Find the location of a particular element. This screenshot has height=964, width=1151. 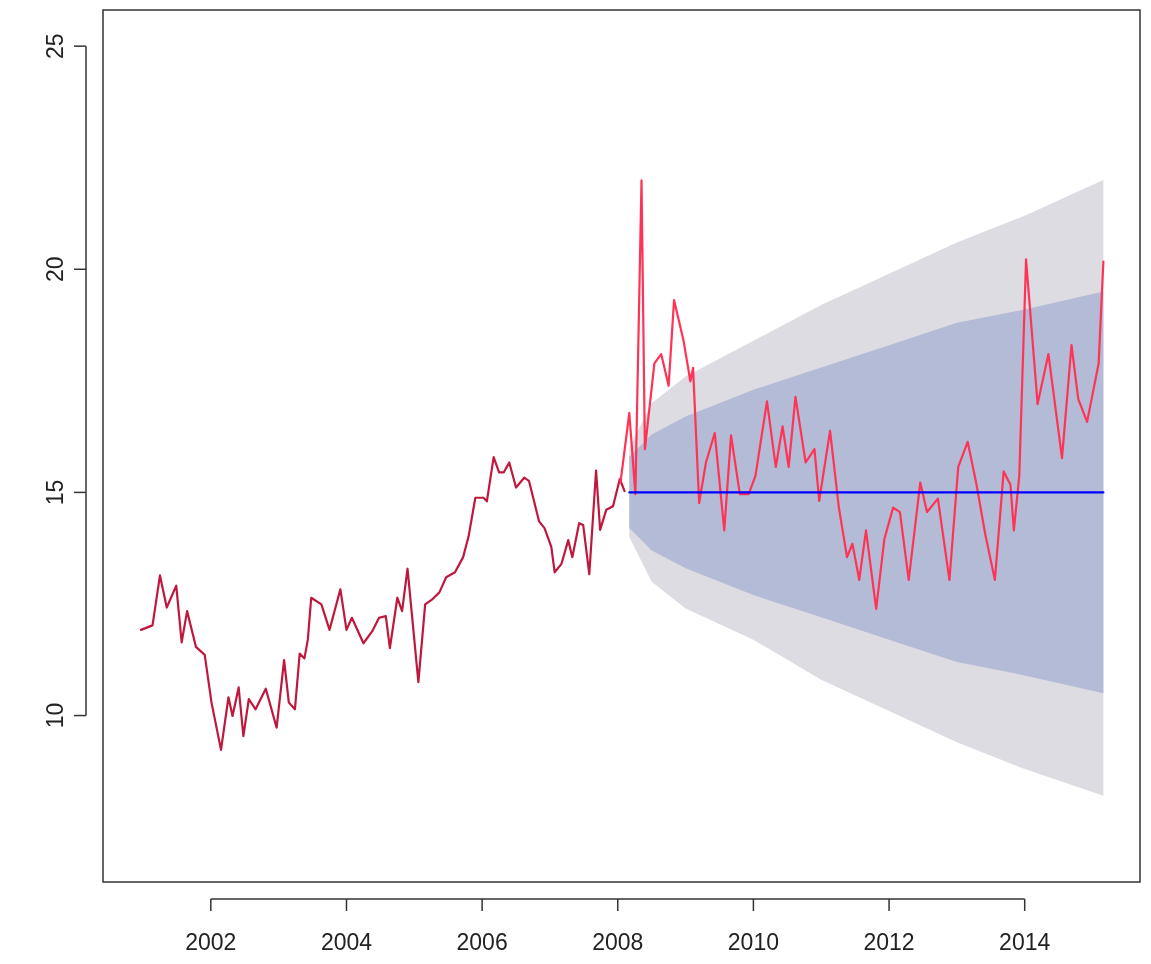

y-tick-label: 10 is located at coordinates (55, 715).